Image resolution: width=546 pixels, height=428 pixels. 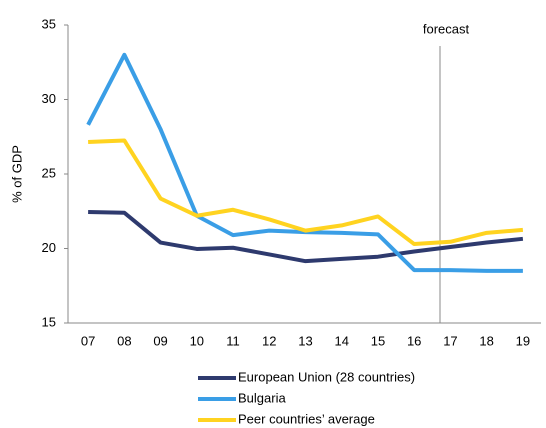 What do you see at coordinates (16, 174) in the screenshot?
I see `y-axis-label: % of GDP` at bounding box center [16, 174].